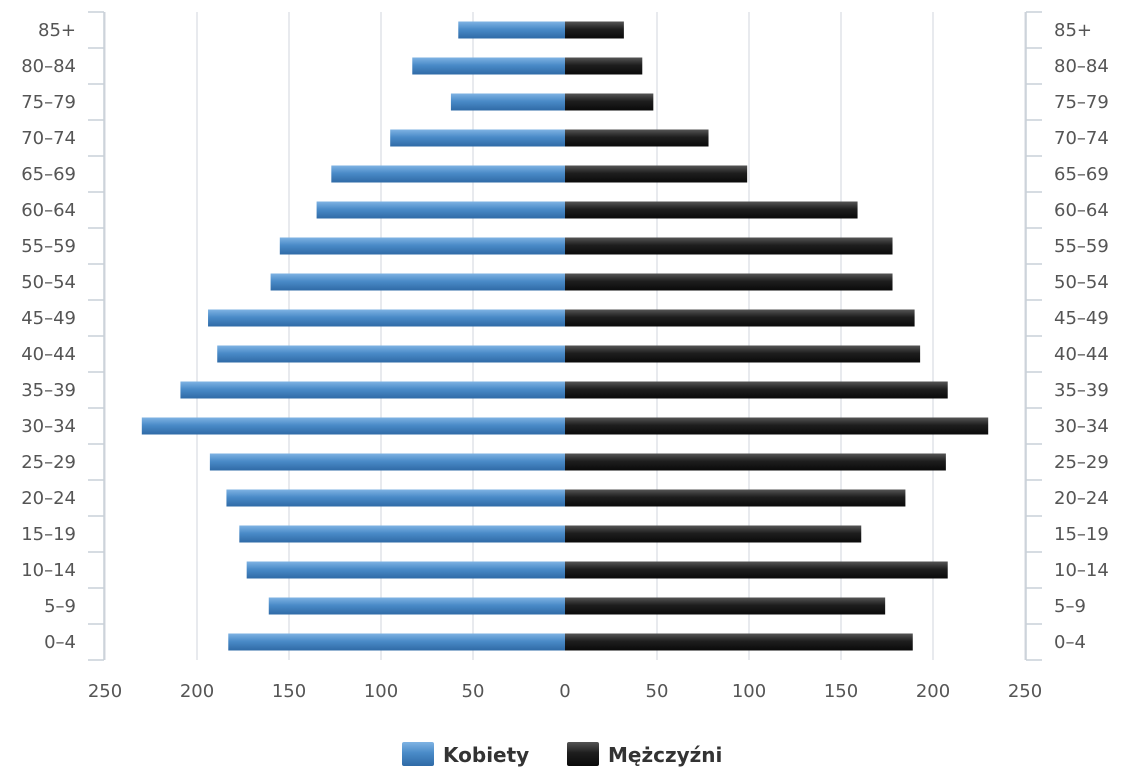  Describe the element at coordinates (48, 498) in the screenshot. I see `age-label-left: 20–24` at that location.